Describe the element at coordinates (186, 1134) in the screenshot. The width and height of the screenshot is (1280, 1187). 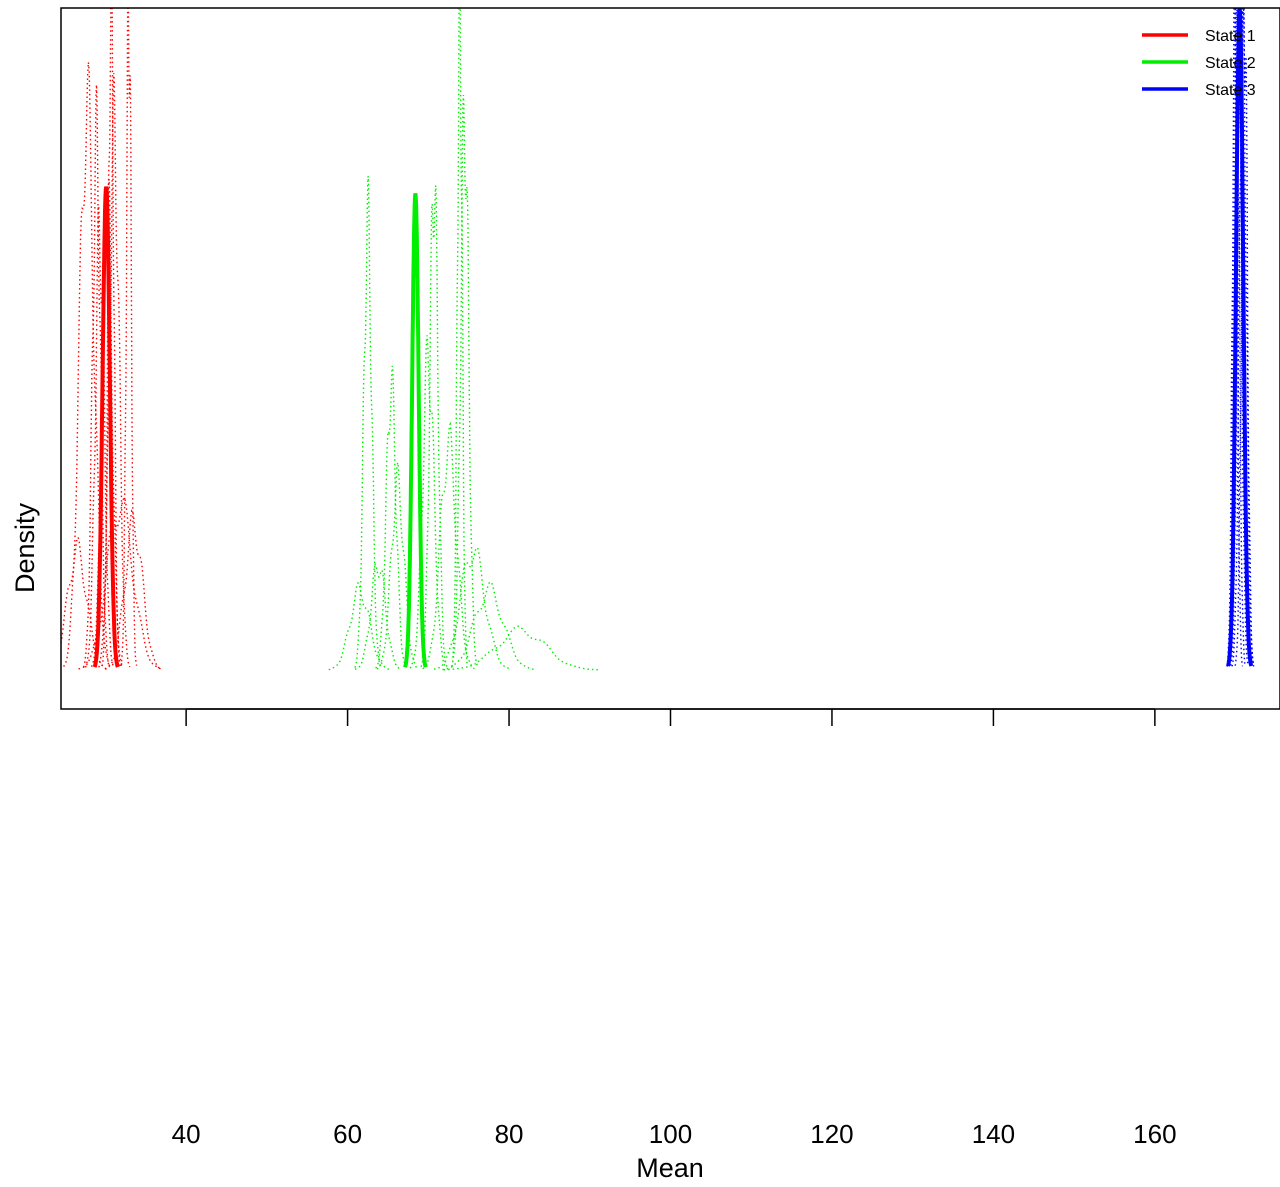
I see `x-tick-label: 40` at that location.